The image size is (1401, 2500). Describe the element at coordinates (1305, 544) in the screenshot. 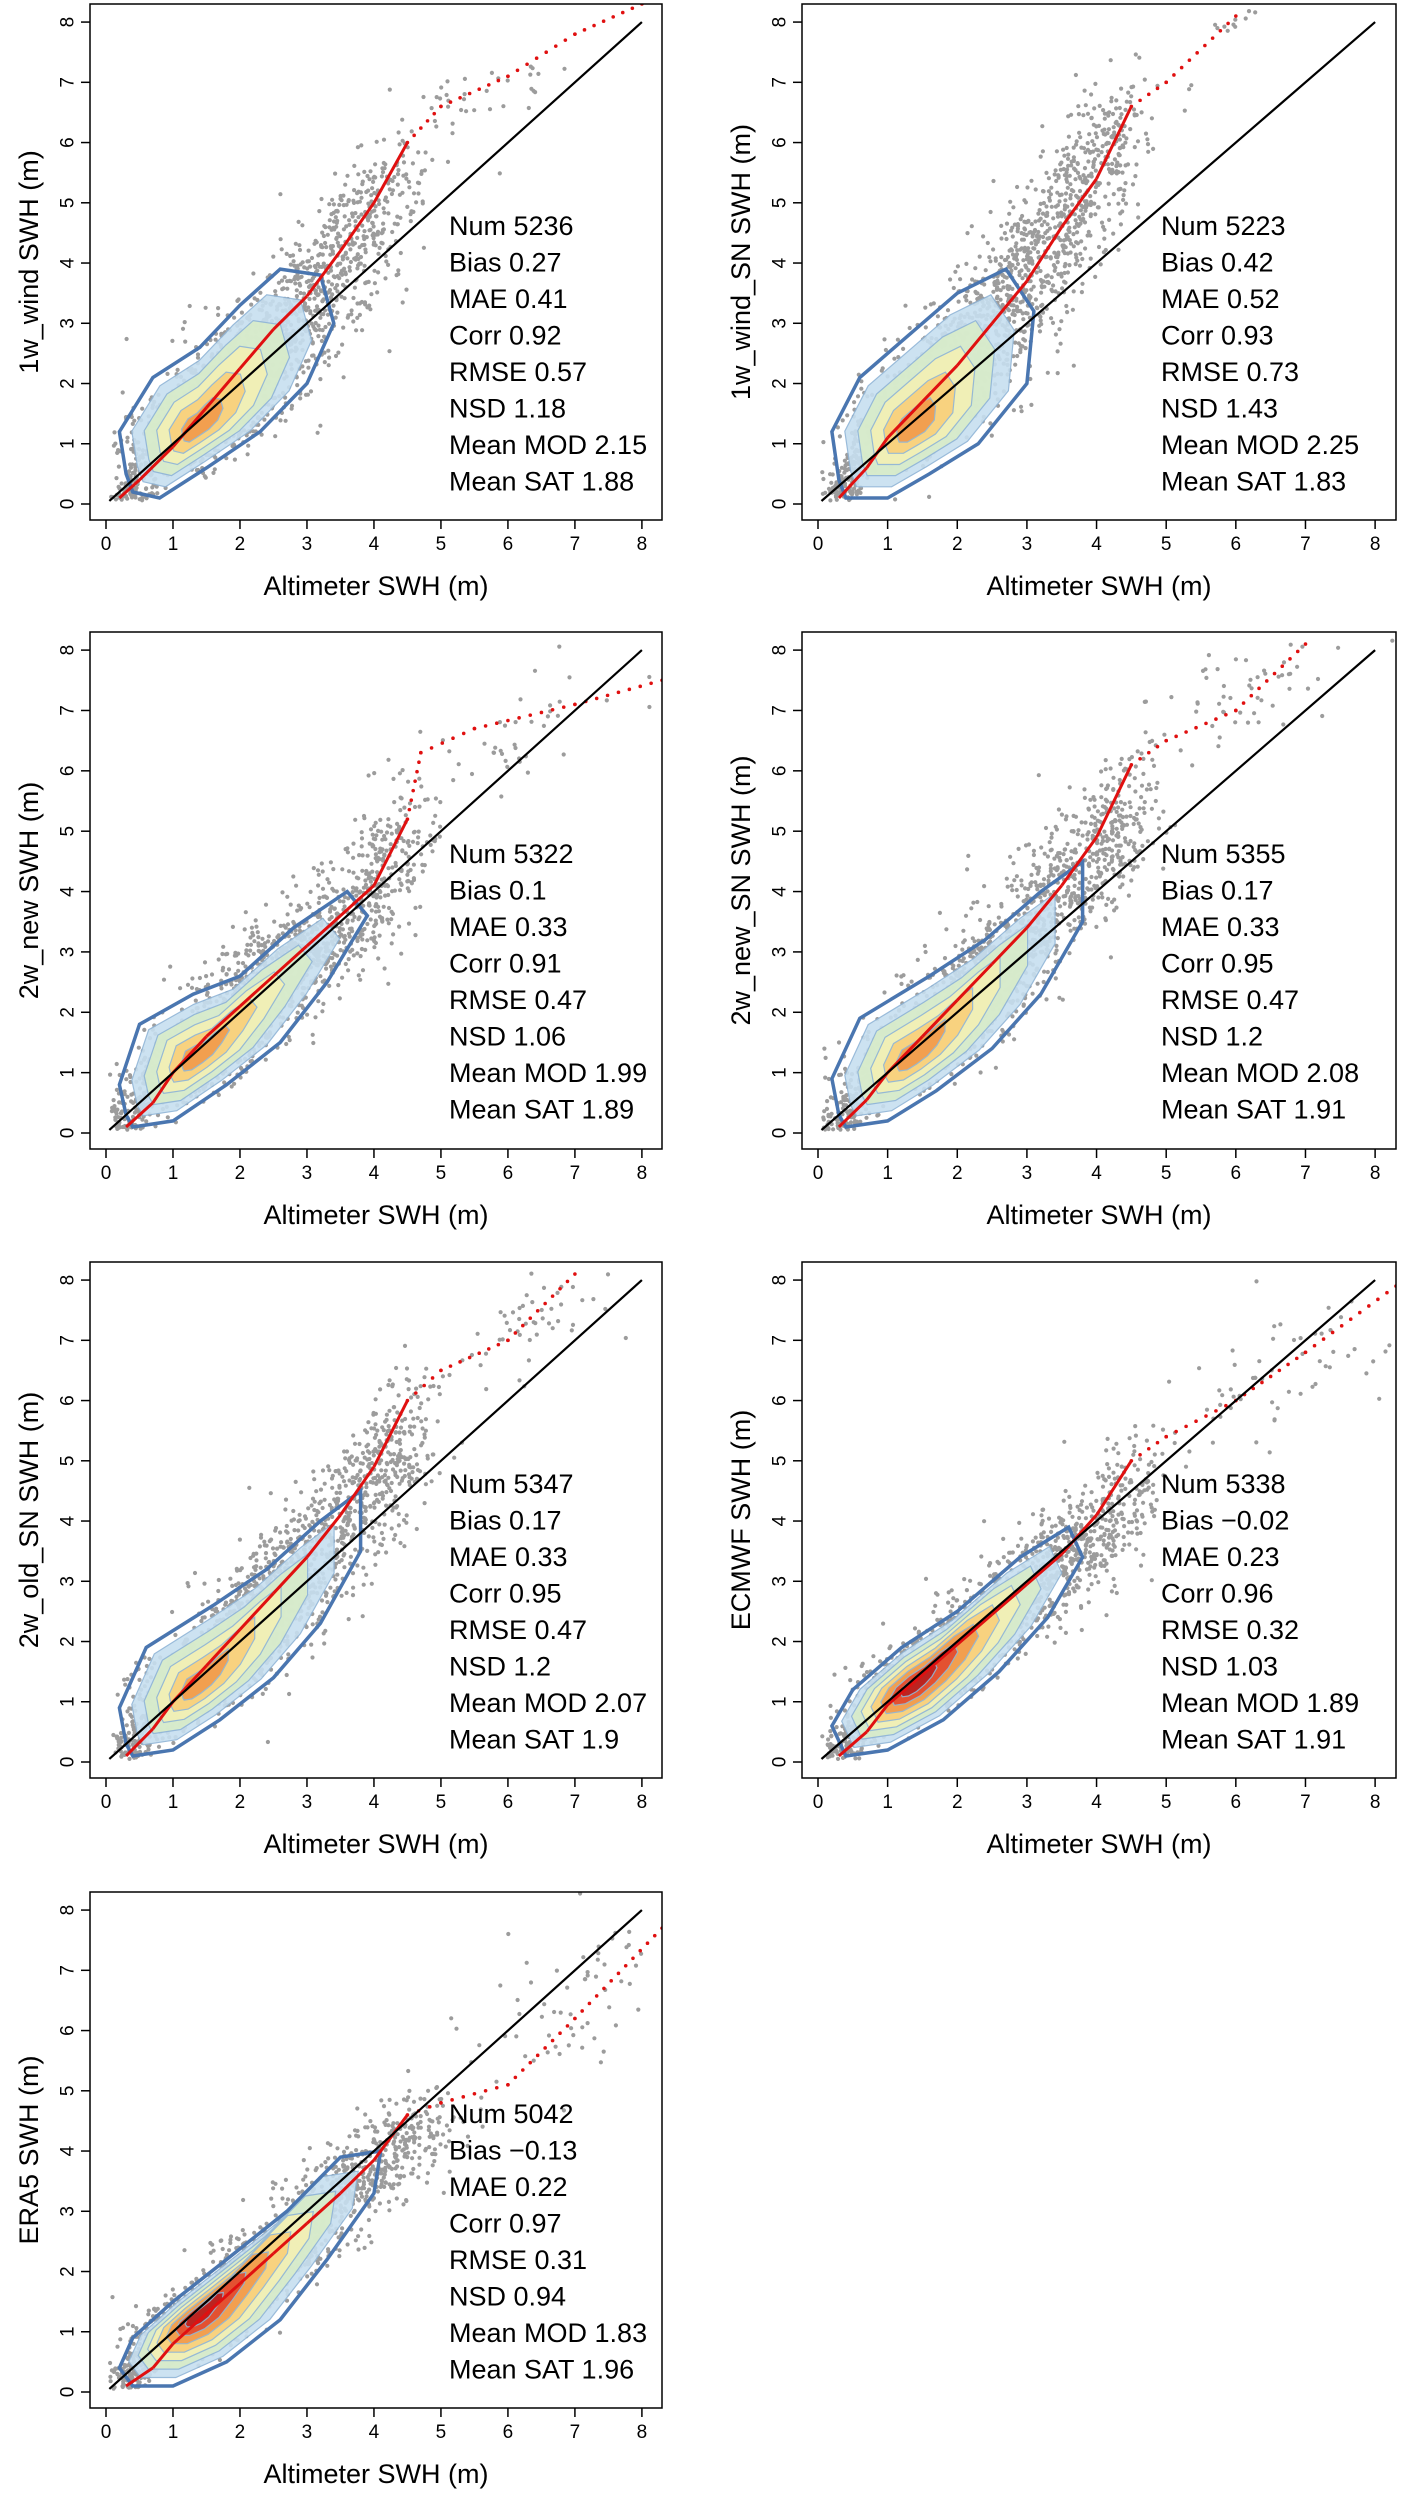

I see `x-tick-label: 7` at that location.